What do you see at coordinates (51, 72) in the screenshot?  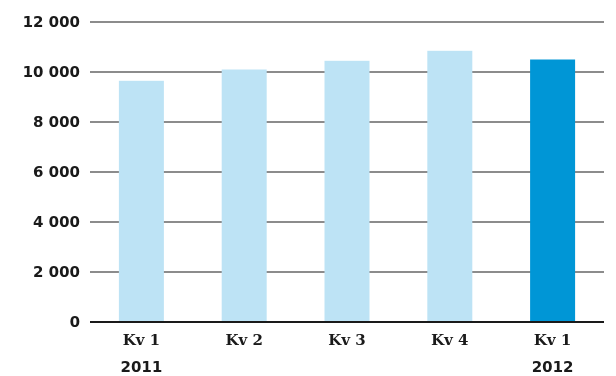 I see `y-tick-label: 10 000` at bounding box center [51, 72].